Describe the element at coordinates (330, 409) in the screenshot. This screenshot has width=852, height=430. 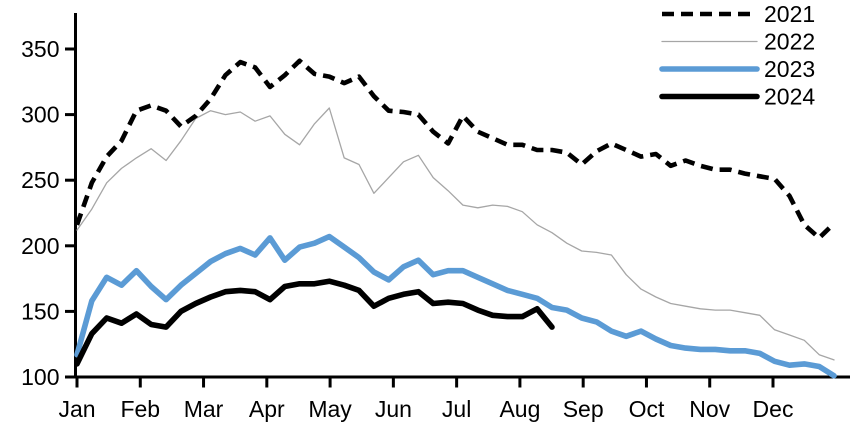
I see `x-tick-label-may: May` at that location.